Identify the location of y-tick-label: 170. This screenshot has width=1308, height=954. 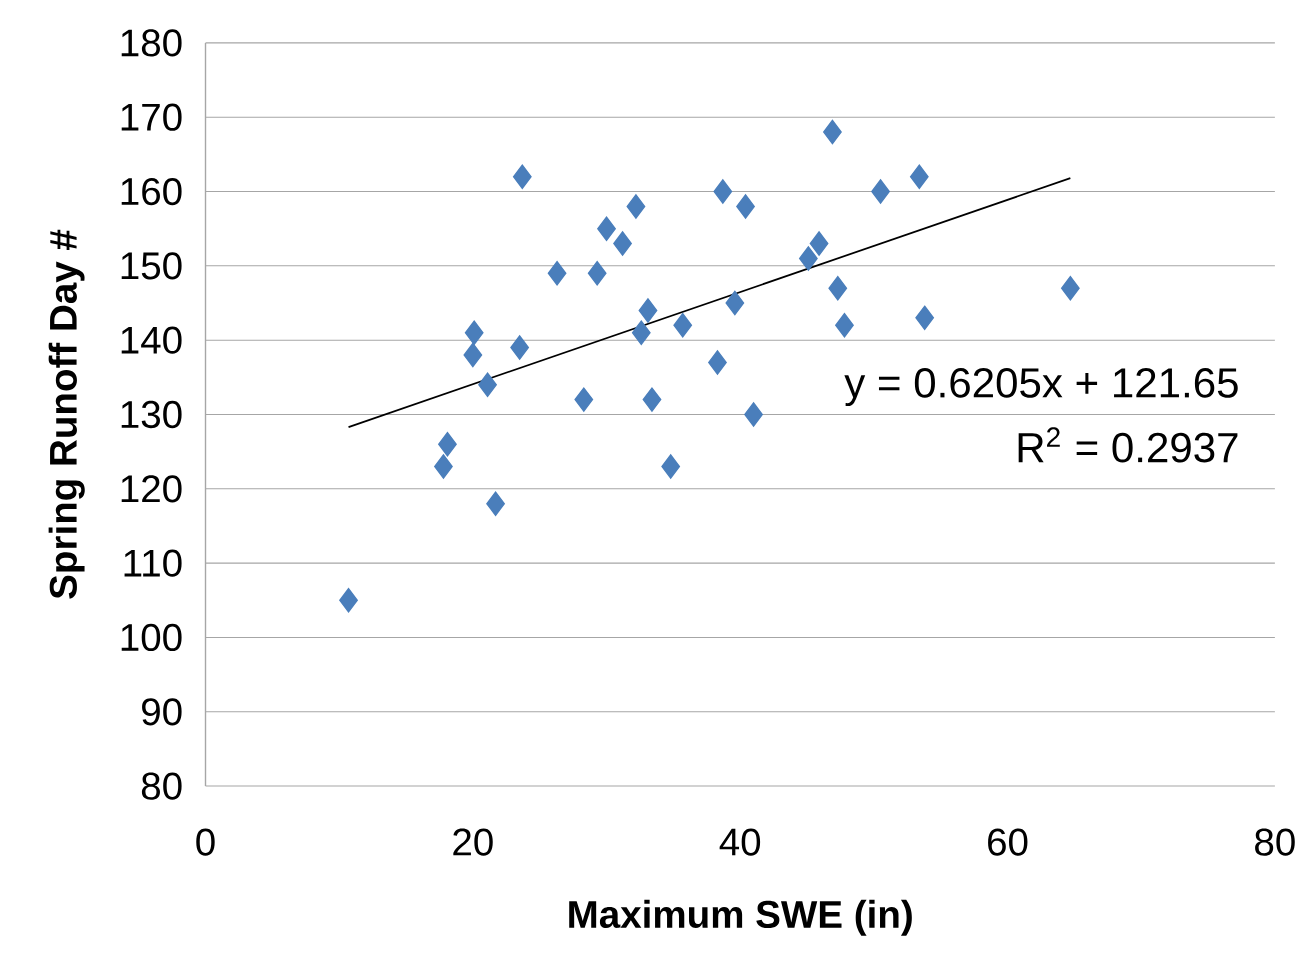
(151, 117).